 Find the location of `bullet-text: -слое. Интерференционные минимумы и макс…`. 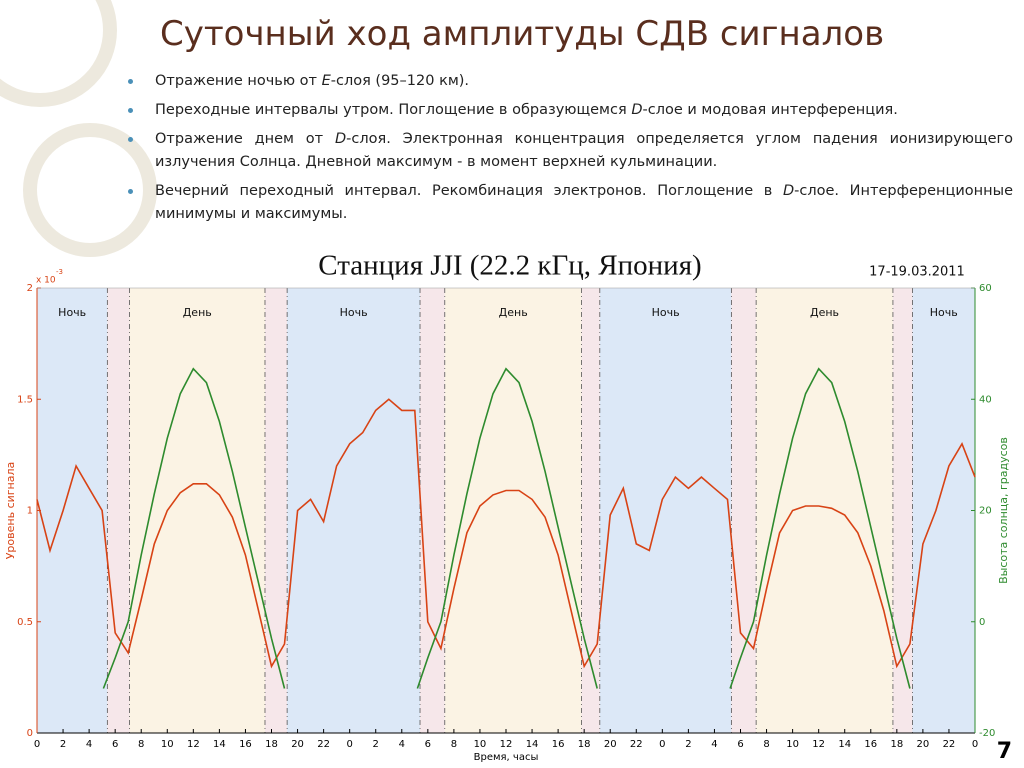

bullet-text: -слое. Интерференционные минимумы и макс… is located at coordinates (584, 202).